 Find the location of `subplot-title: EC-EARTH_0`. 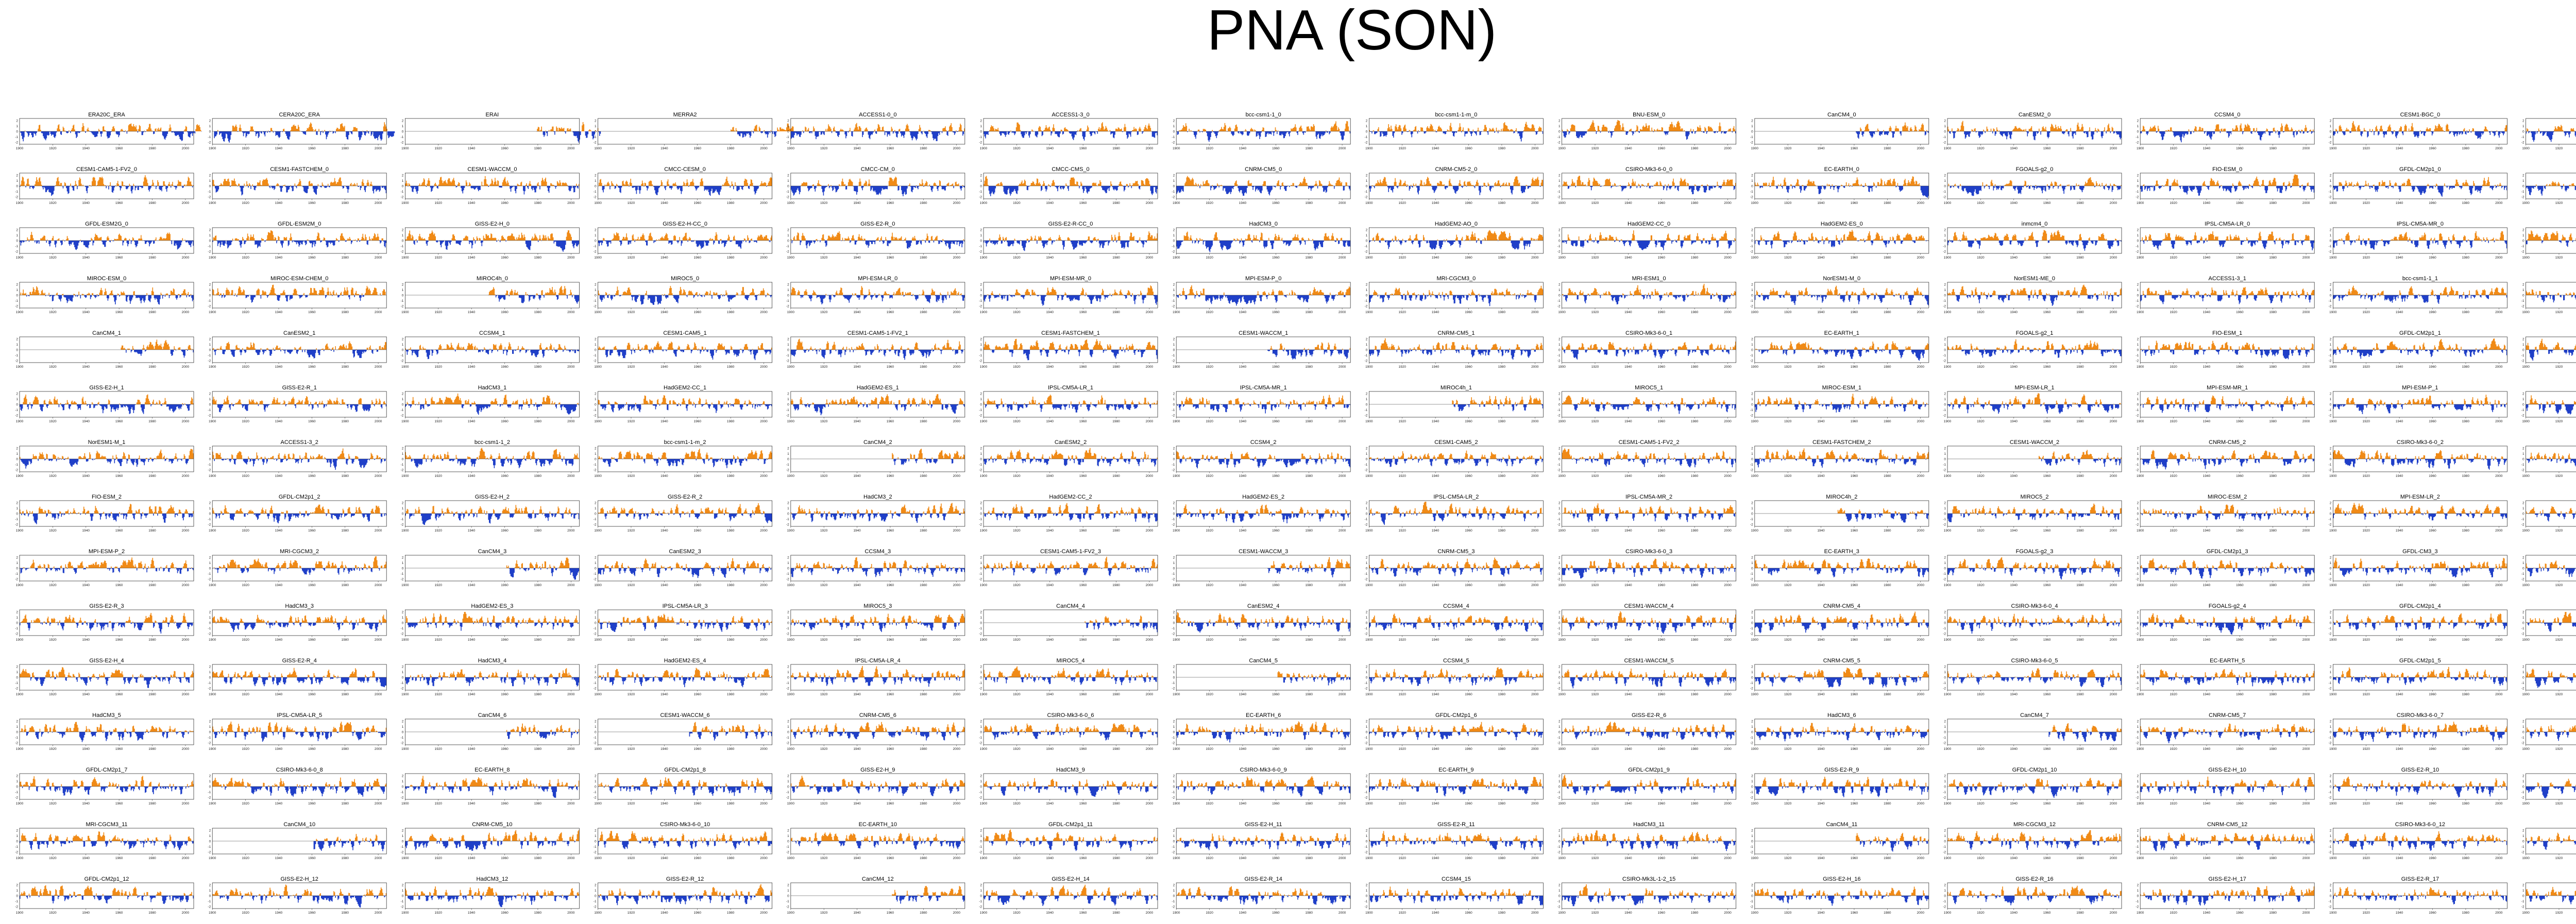

subplot-title: EC-EARTH_0 is located at coordinates (1841, 169).